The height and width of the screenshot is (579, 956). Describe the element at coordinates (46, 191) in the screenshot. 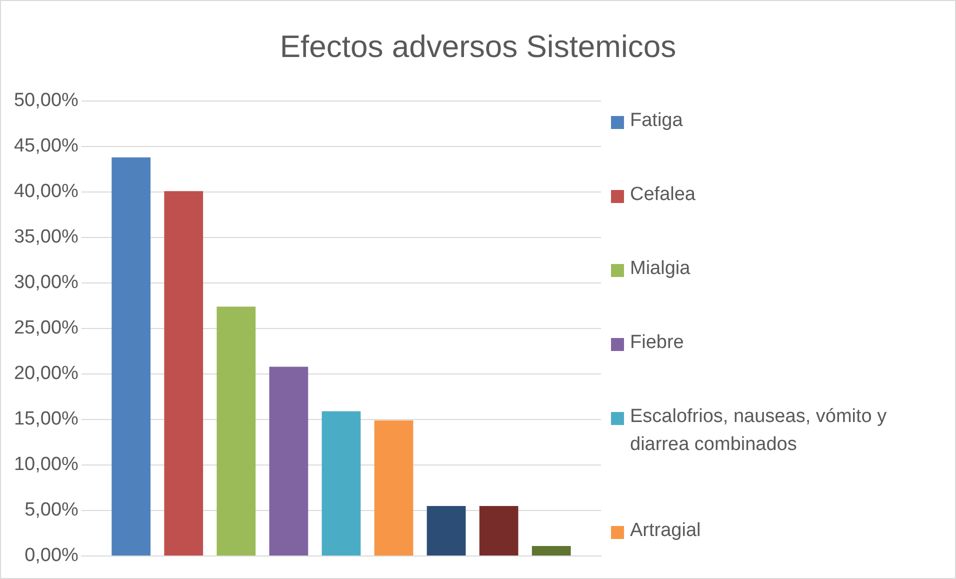

I see `y-tick-label: 40,00%` at that location.